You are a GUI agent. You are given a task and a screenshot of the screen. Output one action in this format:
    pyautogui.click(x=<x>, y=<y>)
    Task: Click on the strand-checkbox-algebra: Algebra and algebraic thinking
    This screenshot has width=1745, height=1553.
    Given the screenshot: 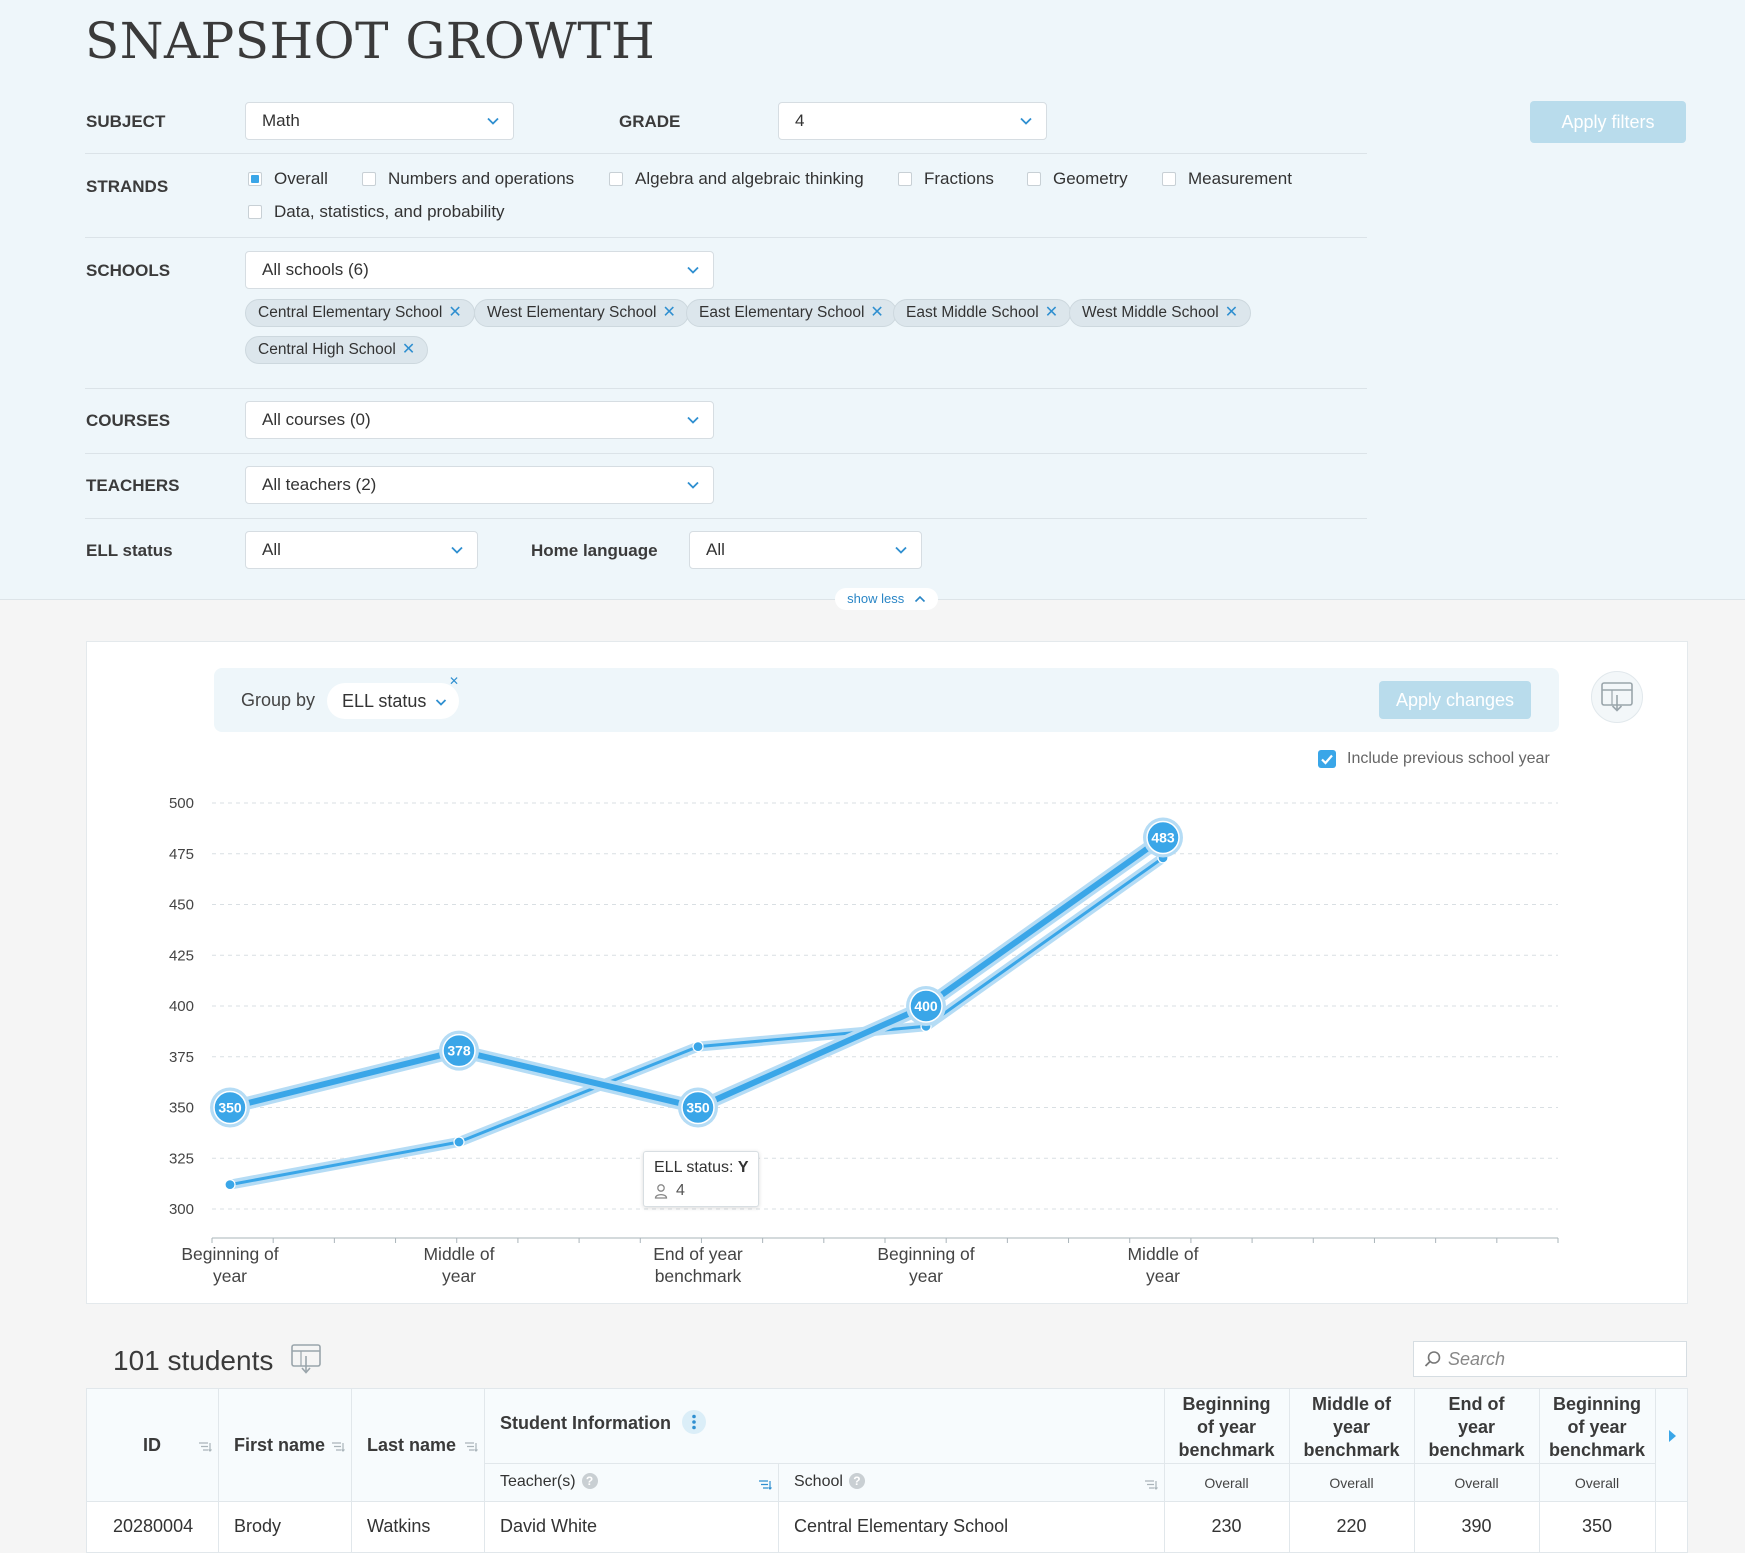 What is the action you would take?
    pyautogui.click(x=736, y=179)
    